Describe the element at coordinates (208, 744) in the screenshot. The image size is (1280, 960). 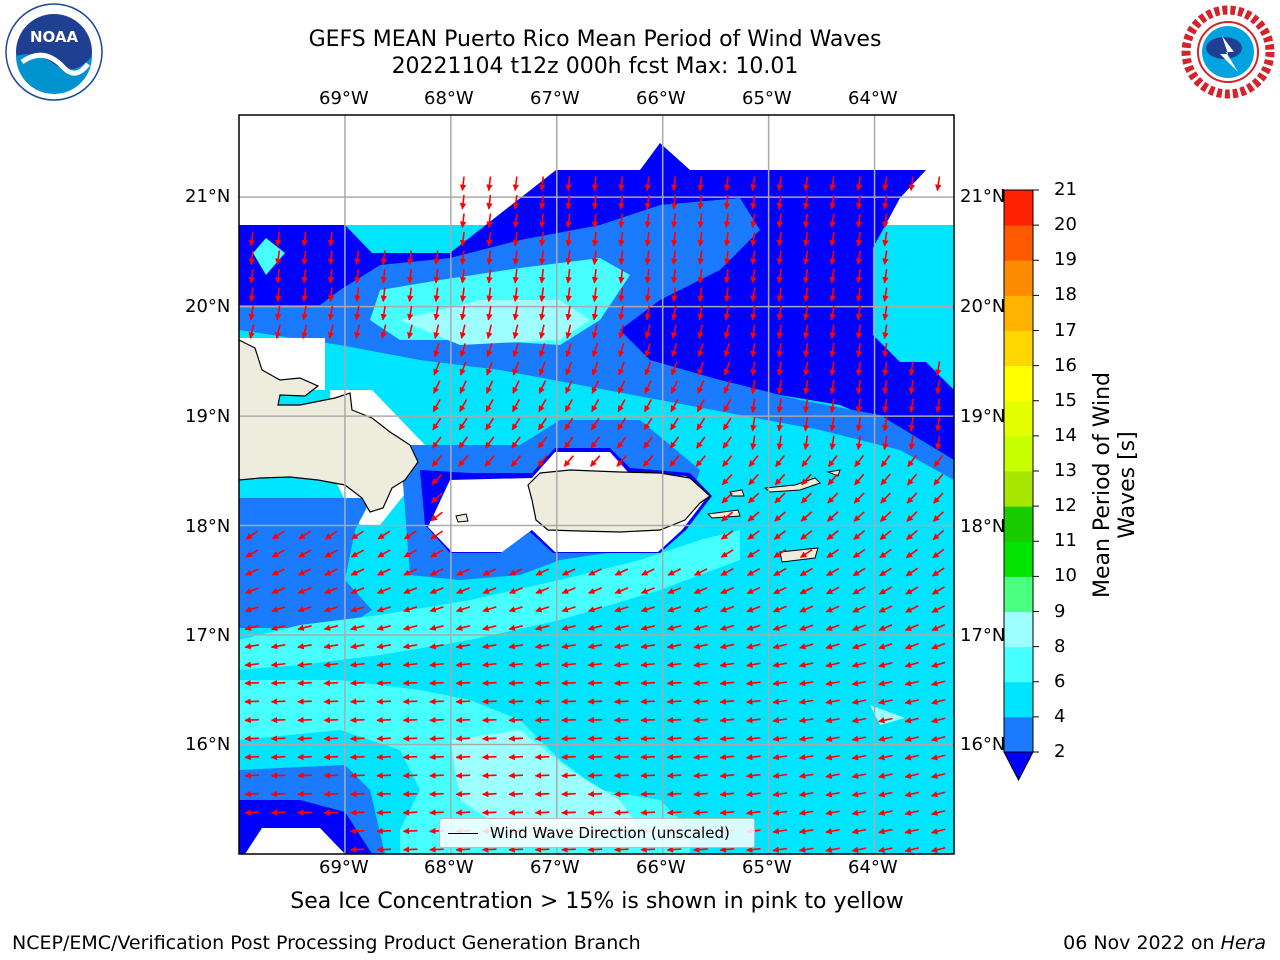
I see `lat-label-left-16n: 16°N` at that location.